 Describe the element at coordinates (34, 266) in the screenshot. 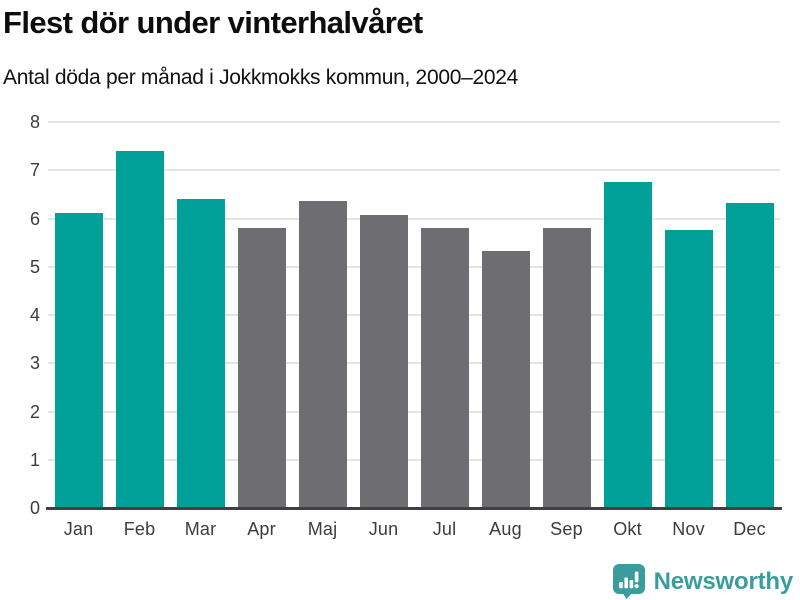

I see `y-axis-tick-label: 5` at that location.